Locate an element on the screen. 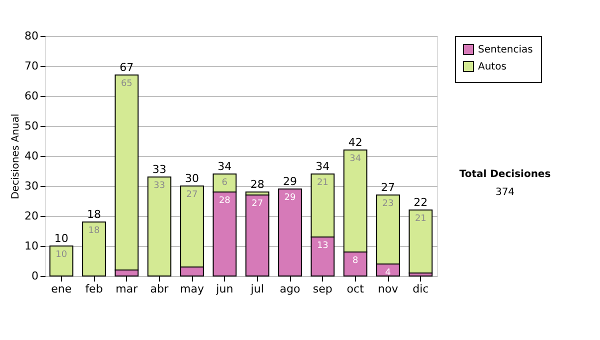 This screenshot has height=340, width=600. y-tick-label: 70 is located at coordinates (31, 66).